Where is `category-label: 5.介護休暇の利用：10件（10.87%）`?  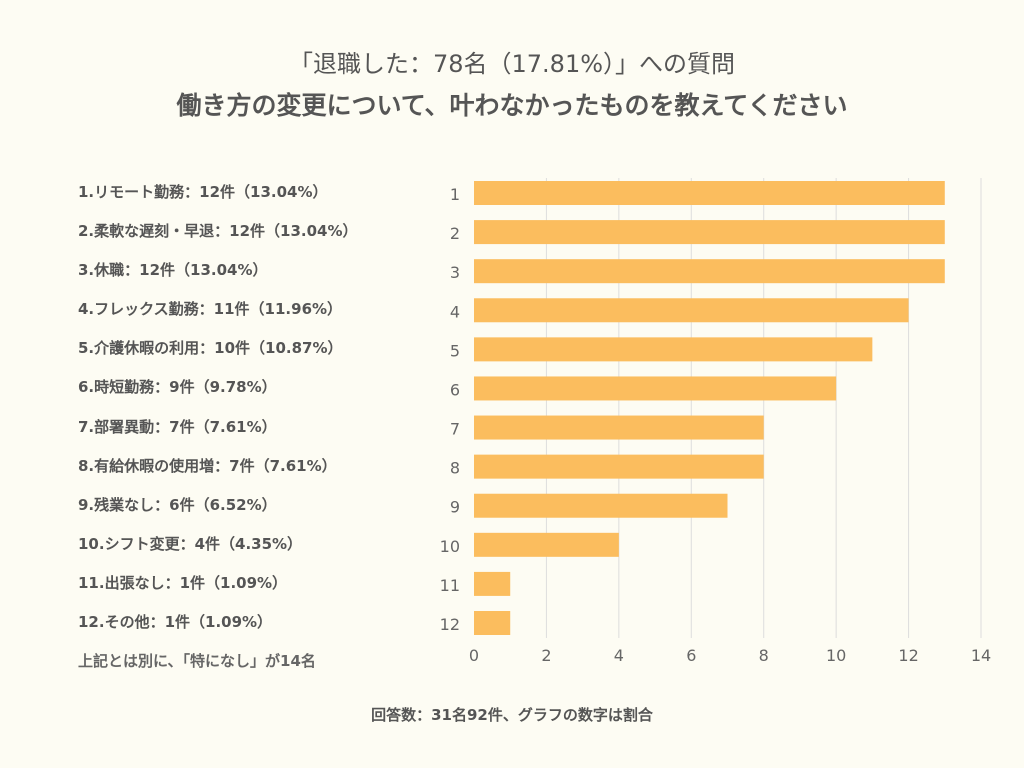
category-label: 5.介護休暇の利用：10件（10.87%） is located at coordinates (210, 348).